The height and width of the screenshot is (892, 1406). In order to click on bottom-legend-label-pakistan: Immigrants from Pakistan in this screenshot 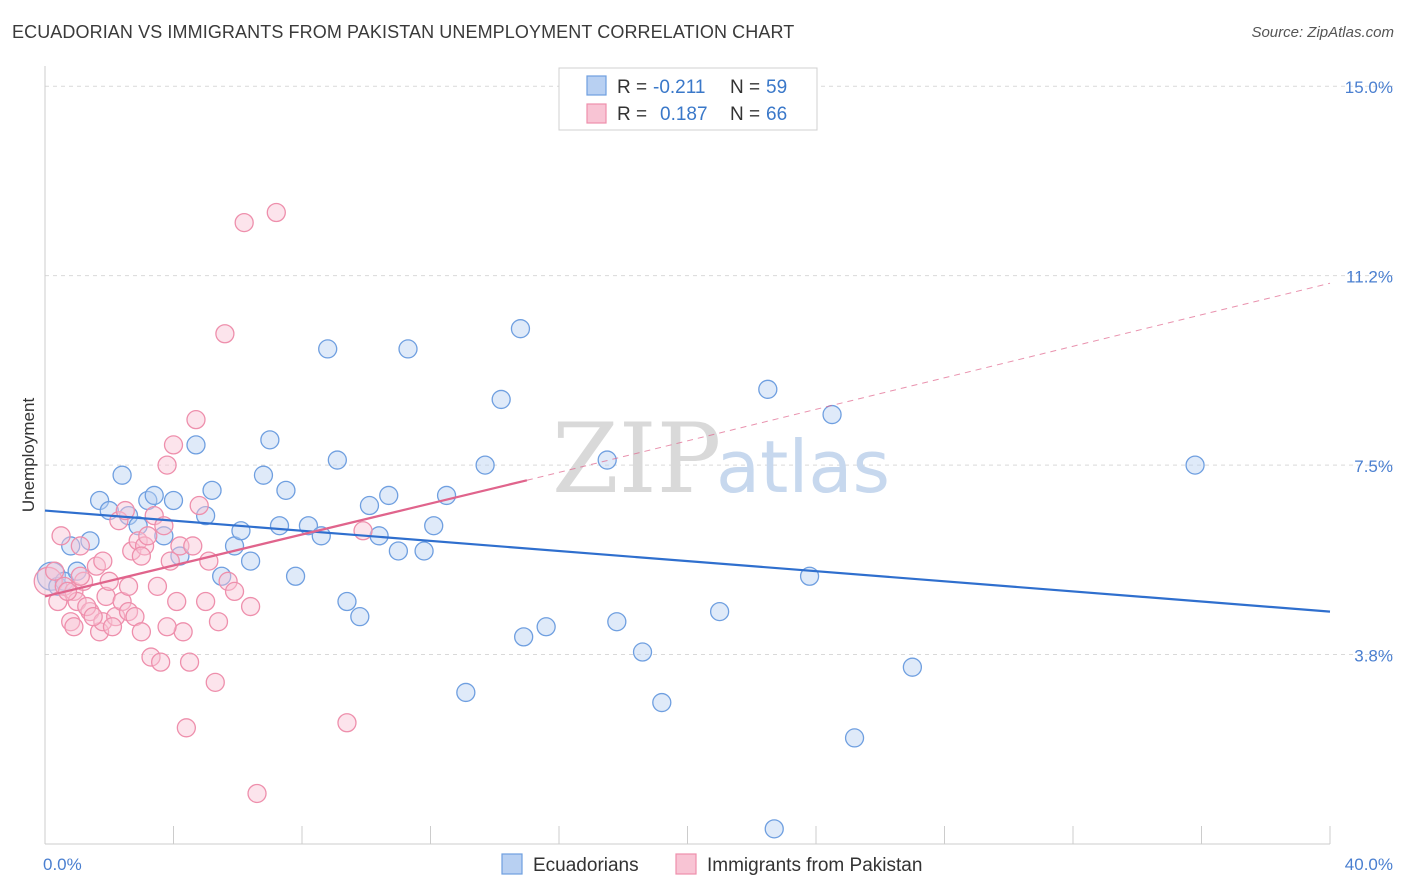, I will do `click(814, 865)`.